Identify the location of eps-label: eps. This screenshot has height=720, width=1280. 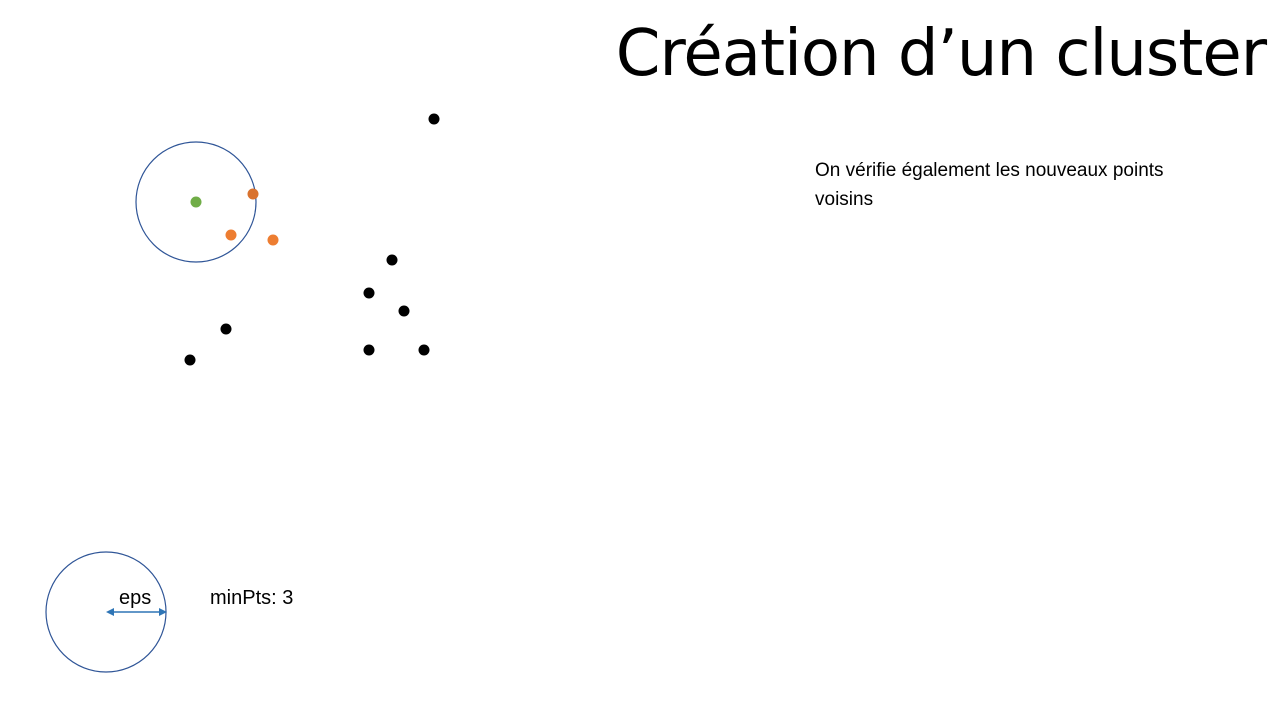
(135, 598).